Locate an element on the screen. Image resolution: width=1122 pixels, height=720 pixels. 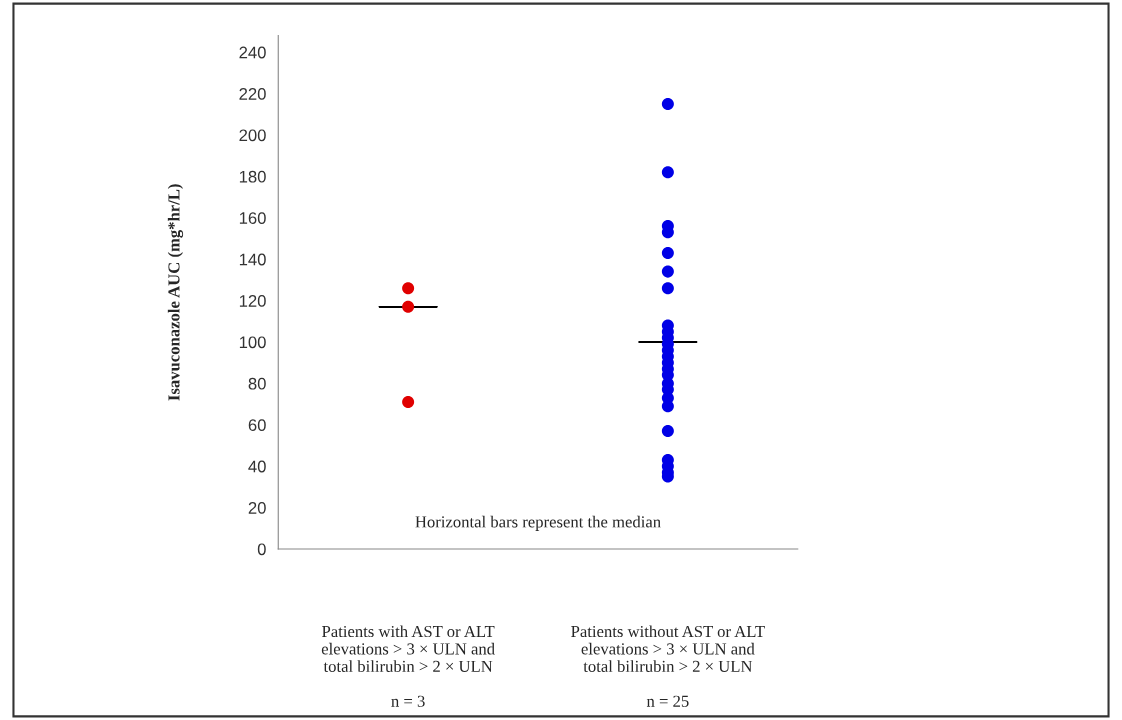
y-tick-label: 60 is located at coordinates (257, 425).